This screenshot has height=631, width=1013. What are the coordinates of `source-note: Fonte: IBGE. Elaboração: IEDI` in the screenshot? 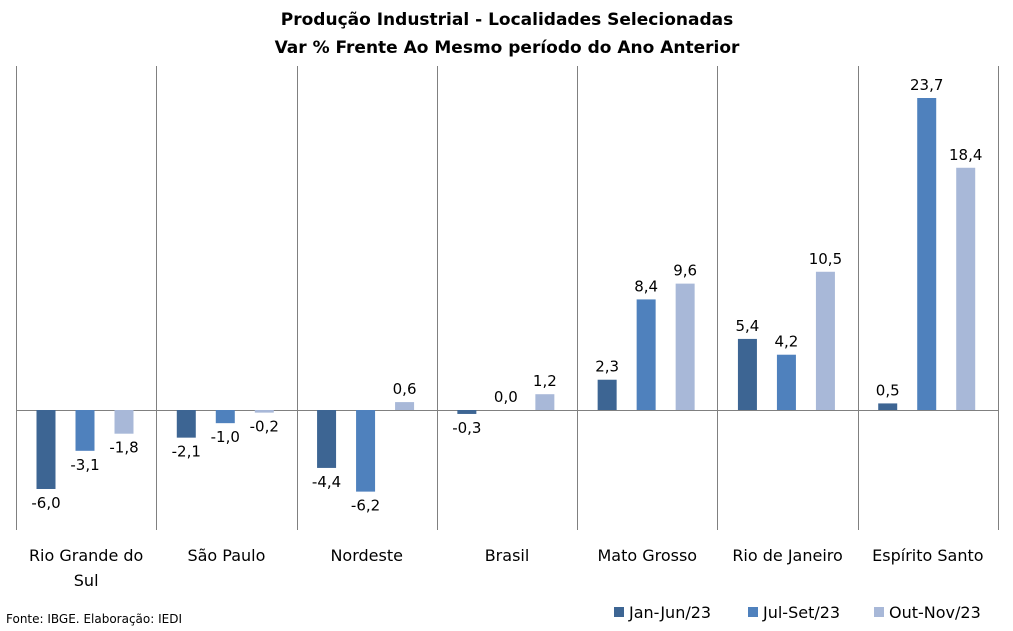 It's located at (94, 619).